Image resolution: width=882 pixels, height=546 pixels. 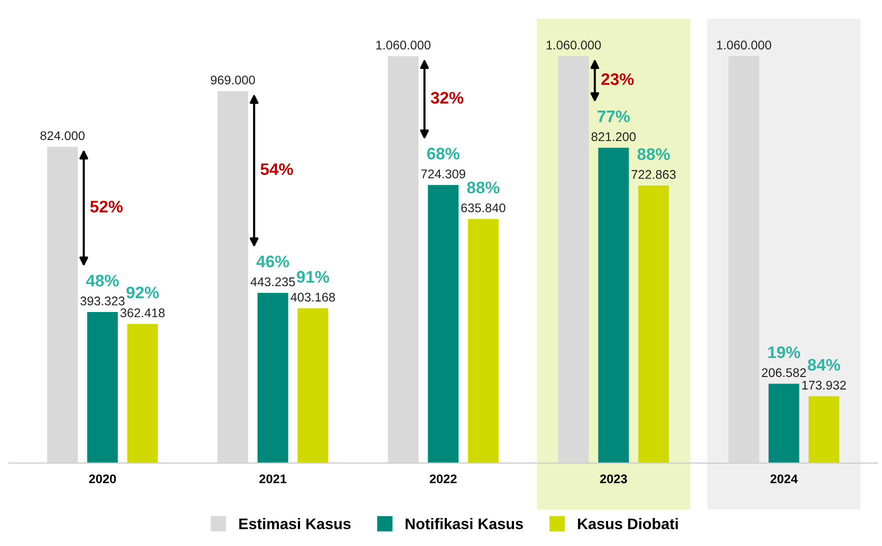 What do you see at coordinates (102, 301) in the screenshot?
I see `data-label: 393.323` at bounding box center [102, 301].